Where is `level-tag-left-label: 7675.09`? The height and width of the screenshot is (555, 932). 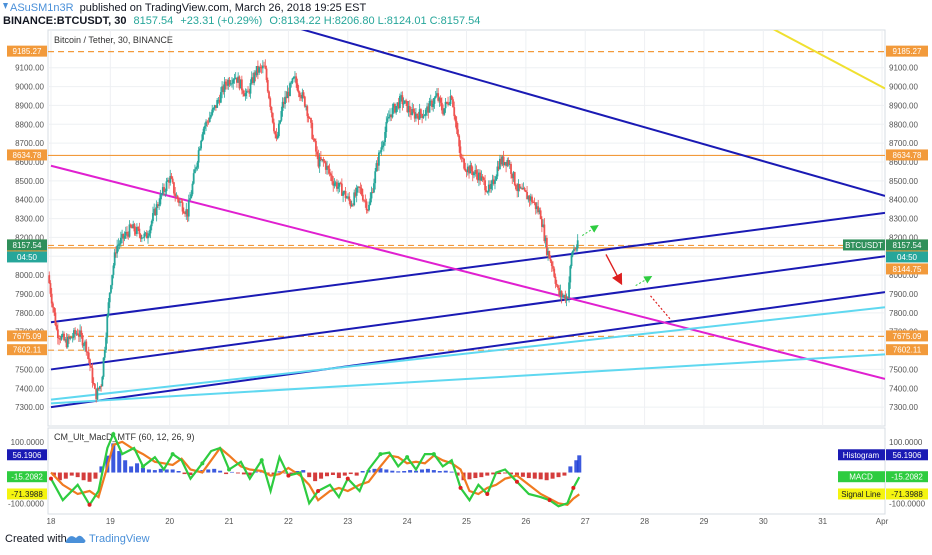 level-tag-left-label: 7675.09 is located at coordinates (27, 336).